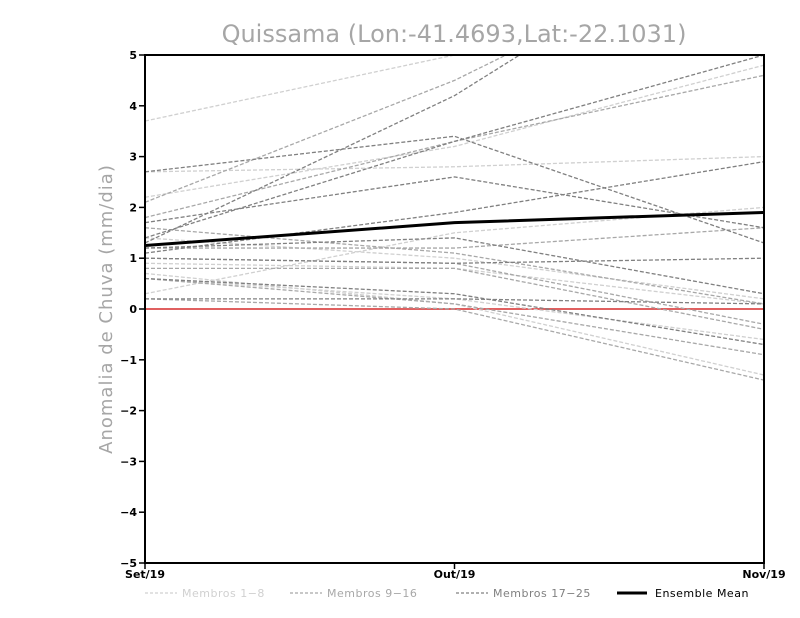 Image resolution: width=800 pixels, height=618 pixels. Describe the element at coordinates (133, 258) in the screenshot. I see `y-tick-label: 1` at that location.